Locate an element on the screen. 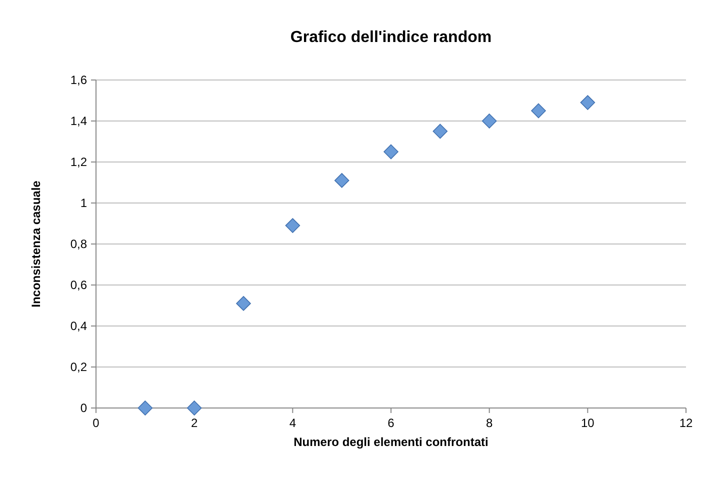 Image resolution: width=703 pixels, height=479 pixels. y-tick-label: 0,6 is located at coordinates (79, 285).